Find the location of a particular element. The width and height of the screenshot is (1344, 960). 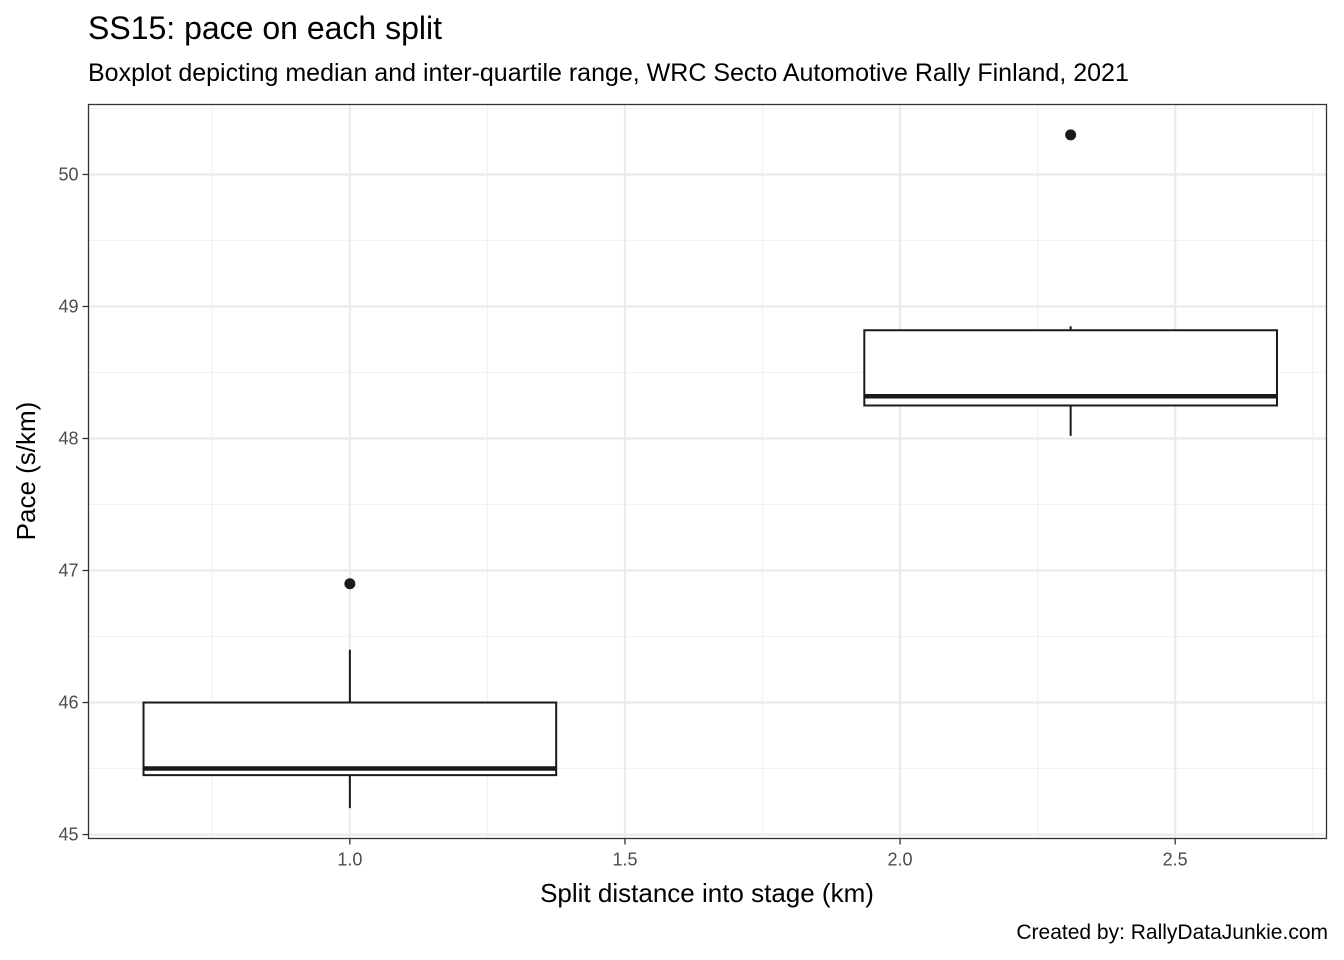

y-tick-label: 48 is located at coordinates (68, 438).